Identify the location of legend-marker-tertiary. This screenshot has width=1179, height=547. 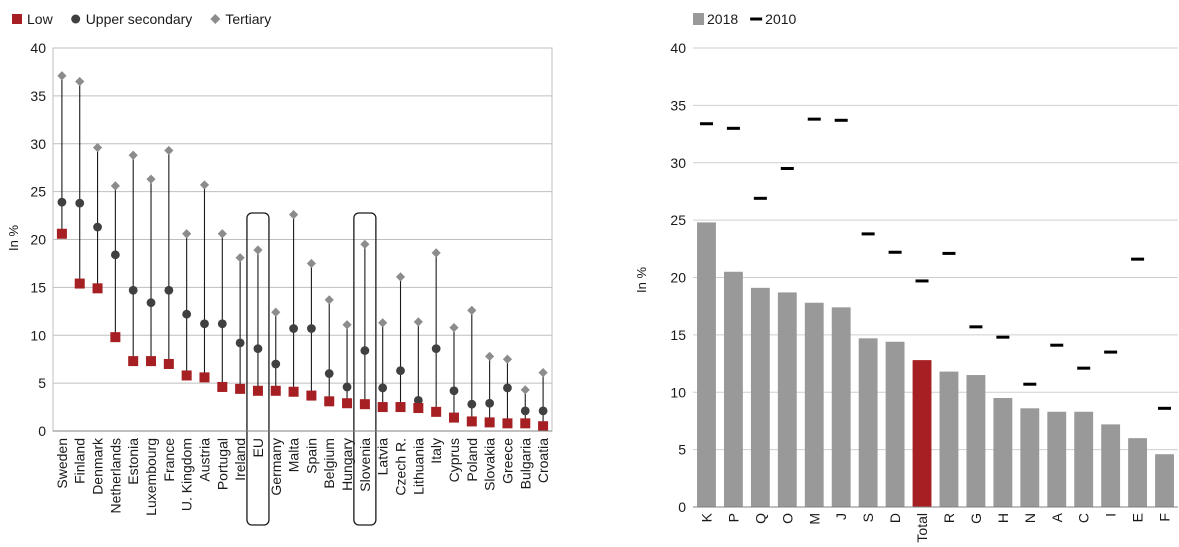
(215, 19).